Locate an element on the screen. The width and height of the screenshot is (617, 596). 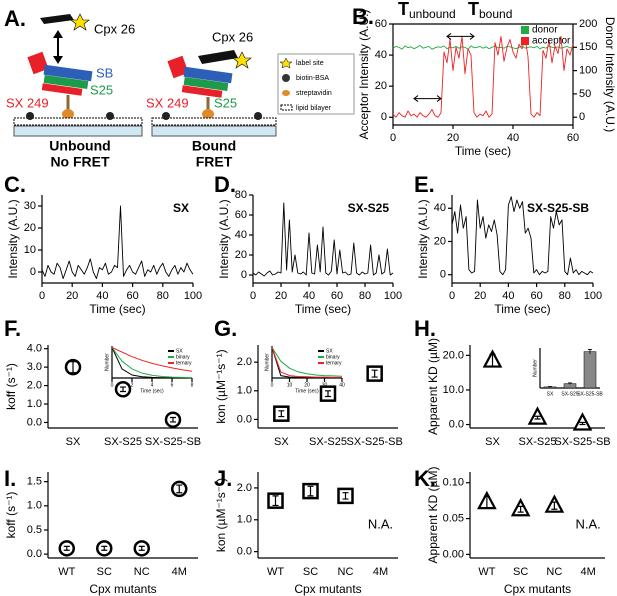
x-tick-label: 4 is located at coordinates (152, 385).